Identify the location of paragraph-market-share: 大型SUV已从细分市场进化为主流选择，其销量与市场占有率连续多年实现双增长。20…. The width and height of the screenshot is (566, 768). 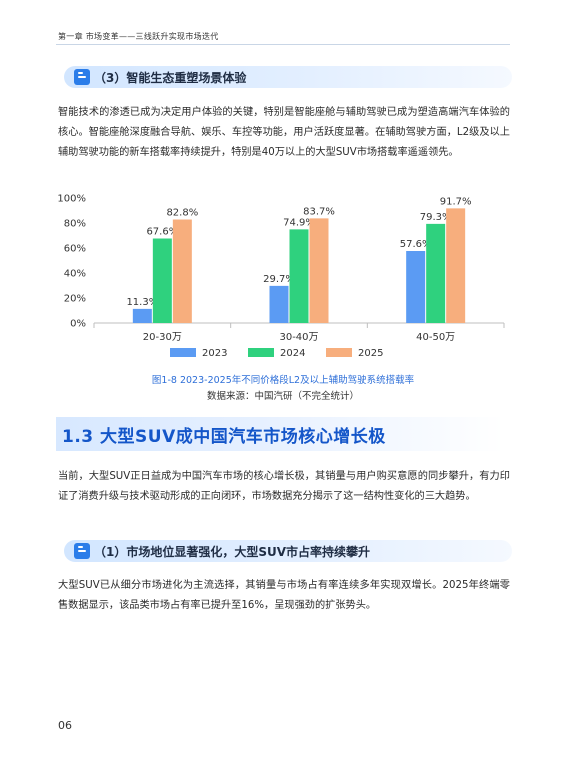
(284, 595).